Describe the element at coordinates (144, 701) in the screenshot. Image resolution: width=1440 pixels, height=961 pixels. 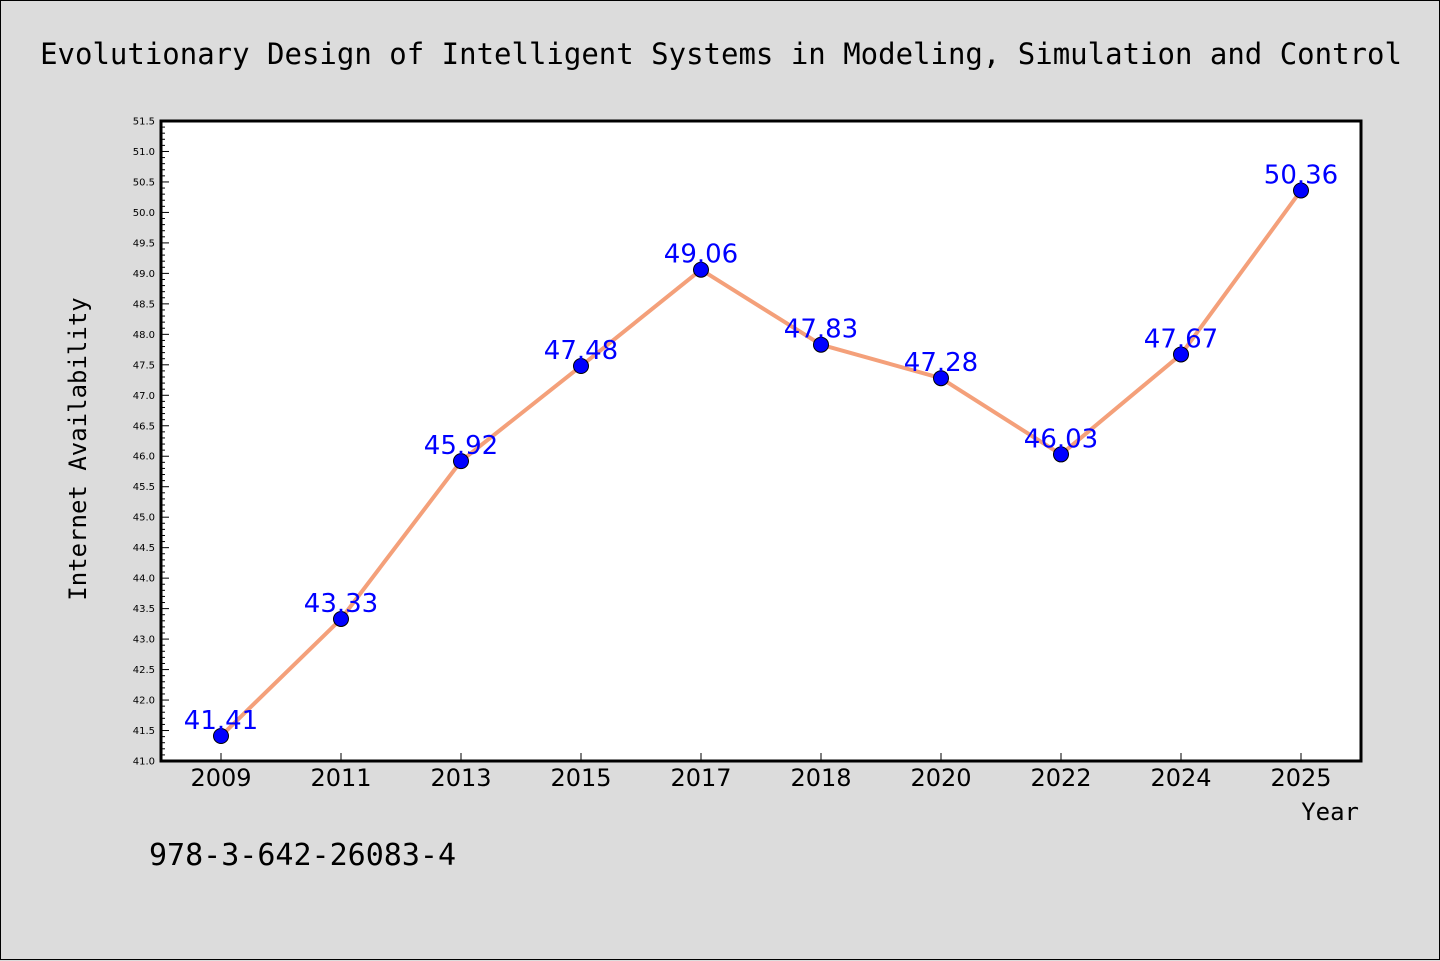
I see `y-tick-label: 42.0` at that location.